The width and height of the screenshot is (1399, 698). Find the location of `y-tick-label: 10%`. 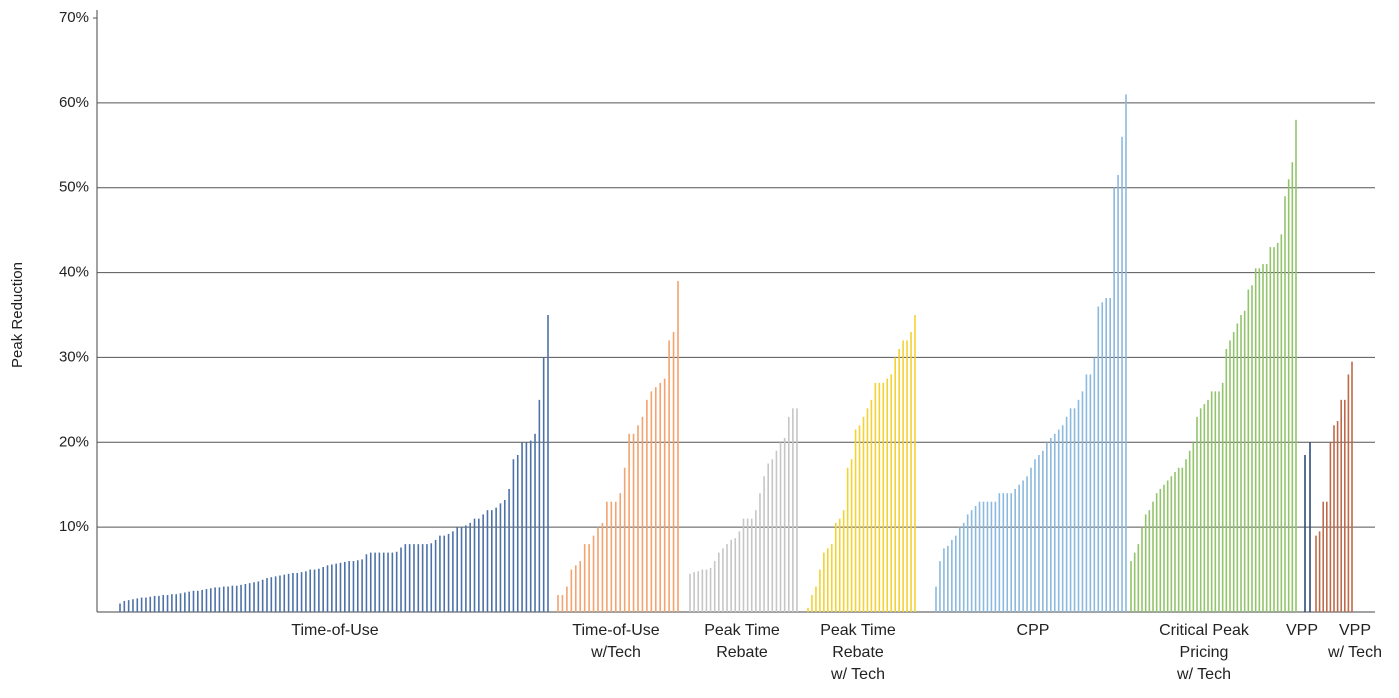

y-tick-label: 10% is located at coordinates (74, 526).